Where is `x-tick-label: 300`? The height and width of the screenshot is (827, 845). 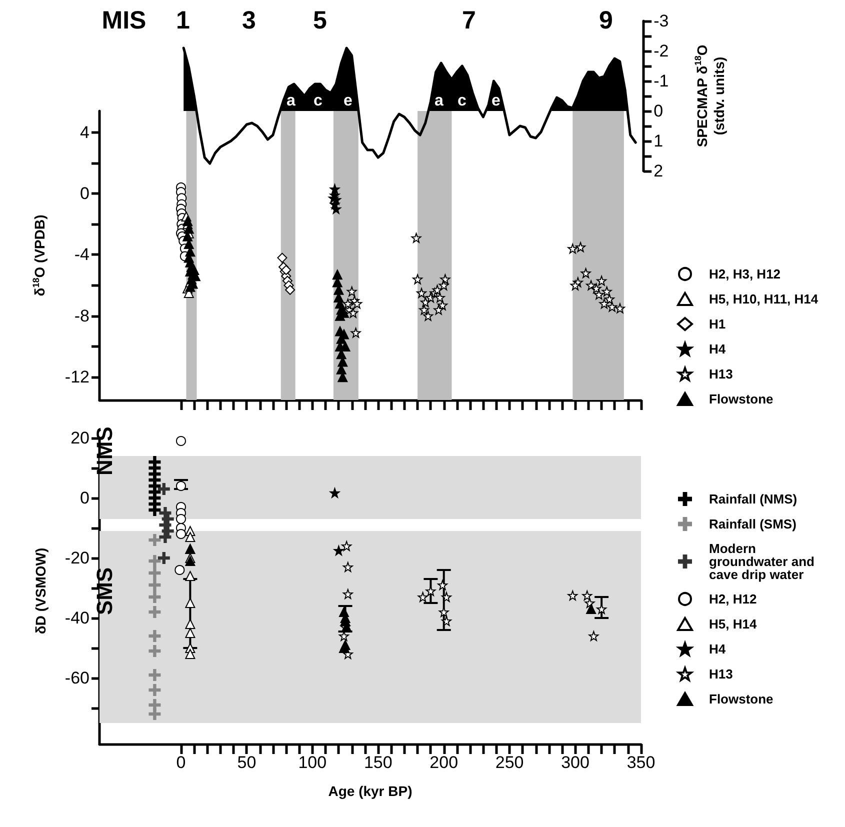
x-tick-label: 300 is located at coordinates (575, 762).